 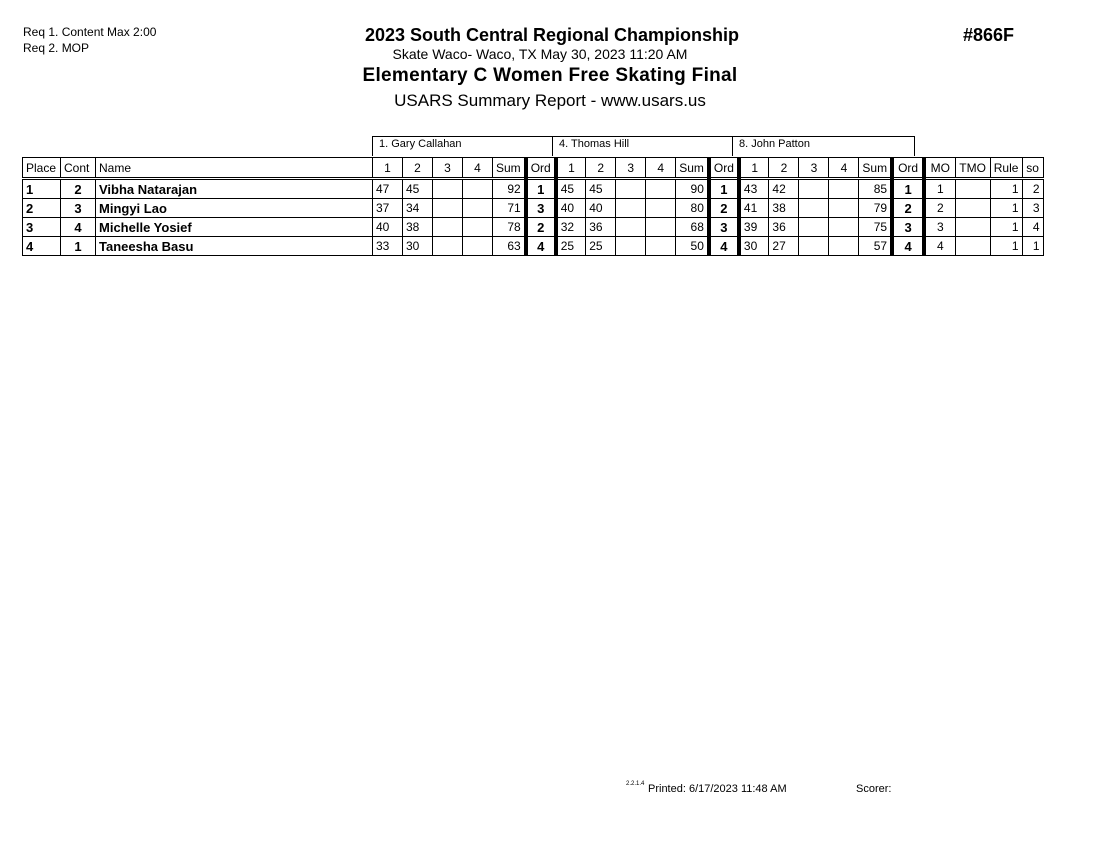 What do you see at coordinates (661, 168) in the screenshot?
I see `header-judge-col: 4` at bounding box center [661, 168].